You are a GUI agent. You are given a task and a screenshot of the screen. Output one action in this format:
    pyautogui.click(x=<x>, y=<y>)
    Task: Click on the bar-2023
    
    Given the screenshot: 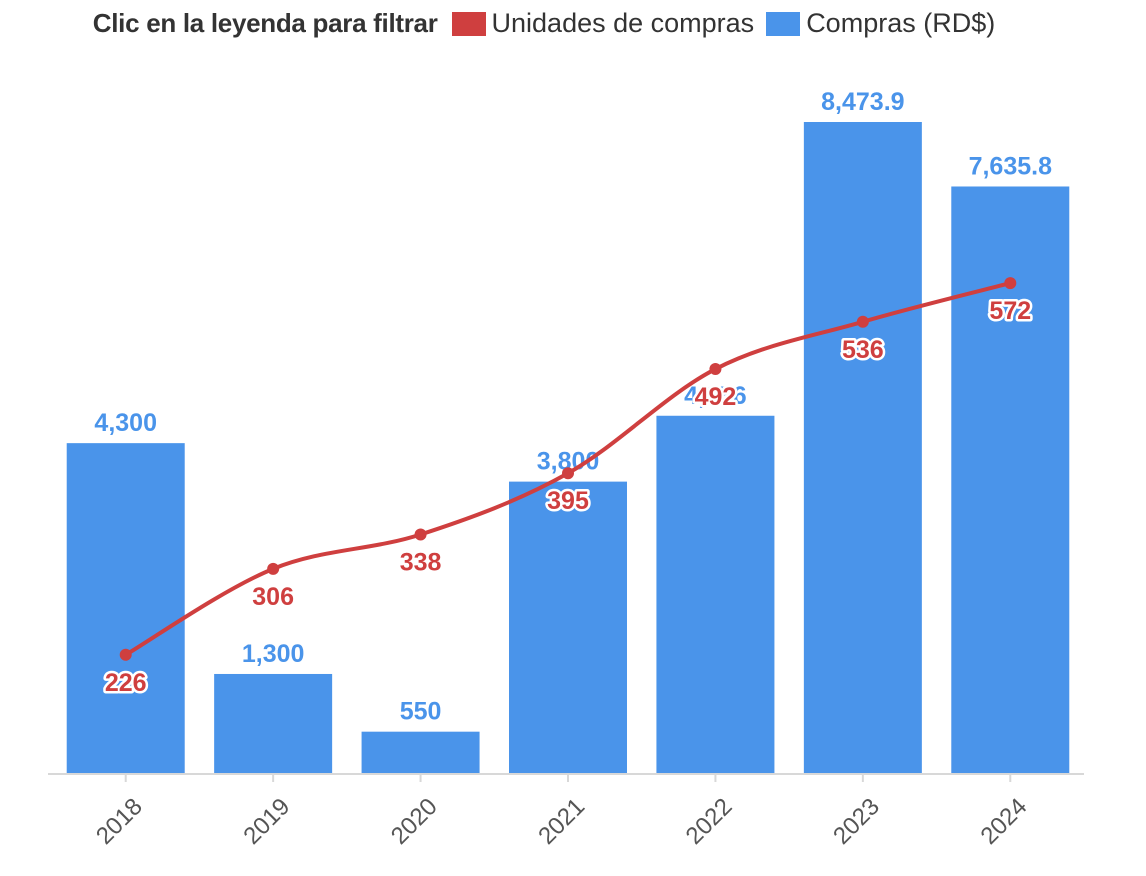 What is the action you would take?
    pyautogui.click(x=862, y=448)
    